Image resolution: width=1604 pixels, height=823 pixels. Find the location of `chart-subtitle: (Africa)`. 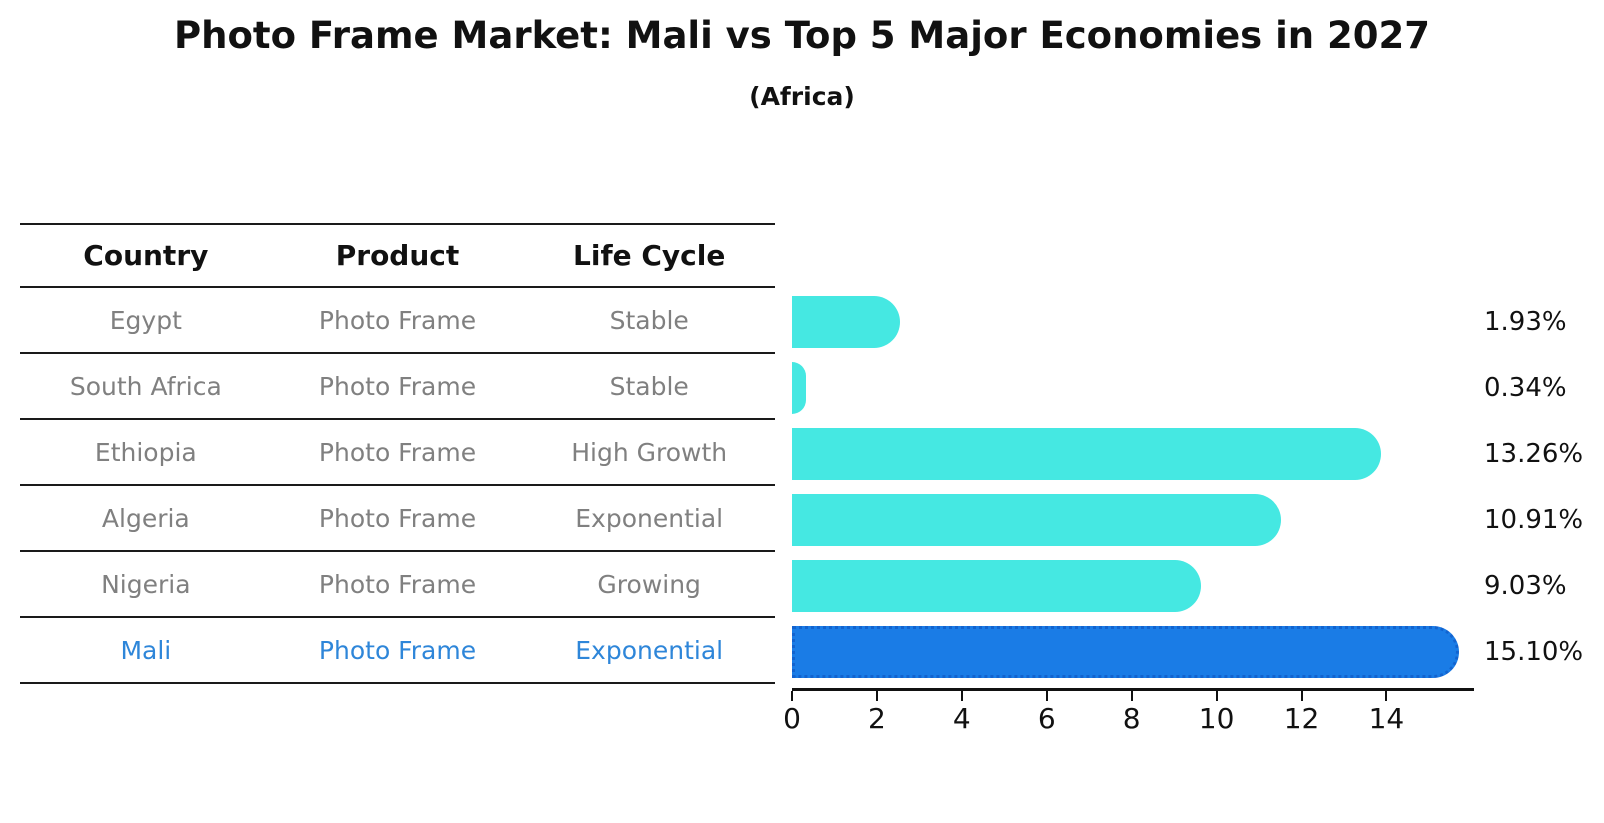

chart-subtitle: (Africa) is located at coordinates (802, 96).